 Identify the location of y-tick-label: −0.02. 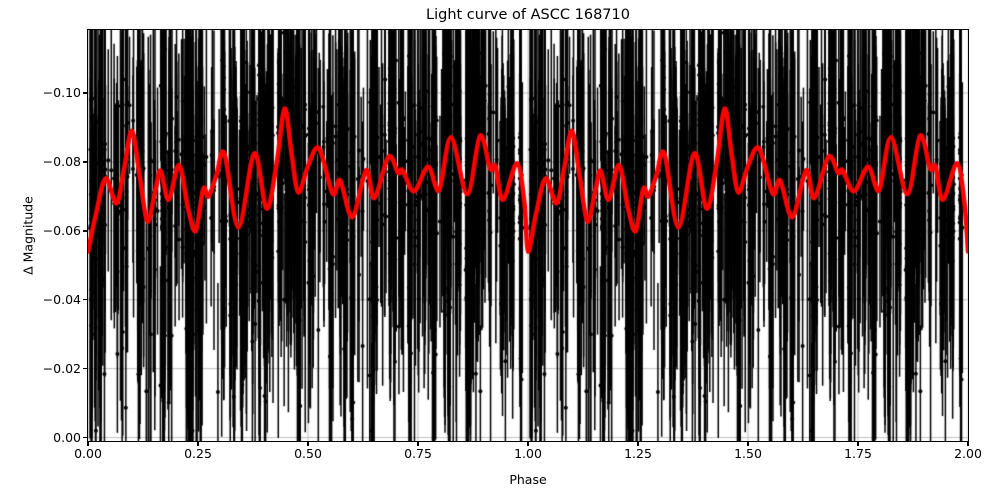
(61, 368).